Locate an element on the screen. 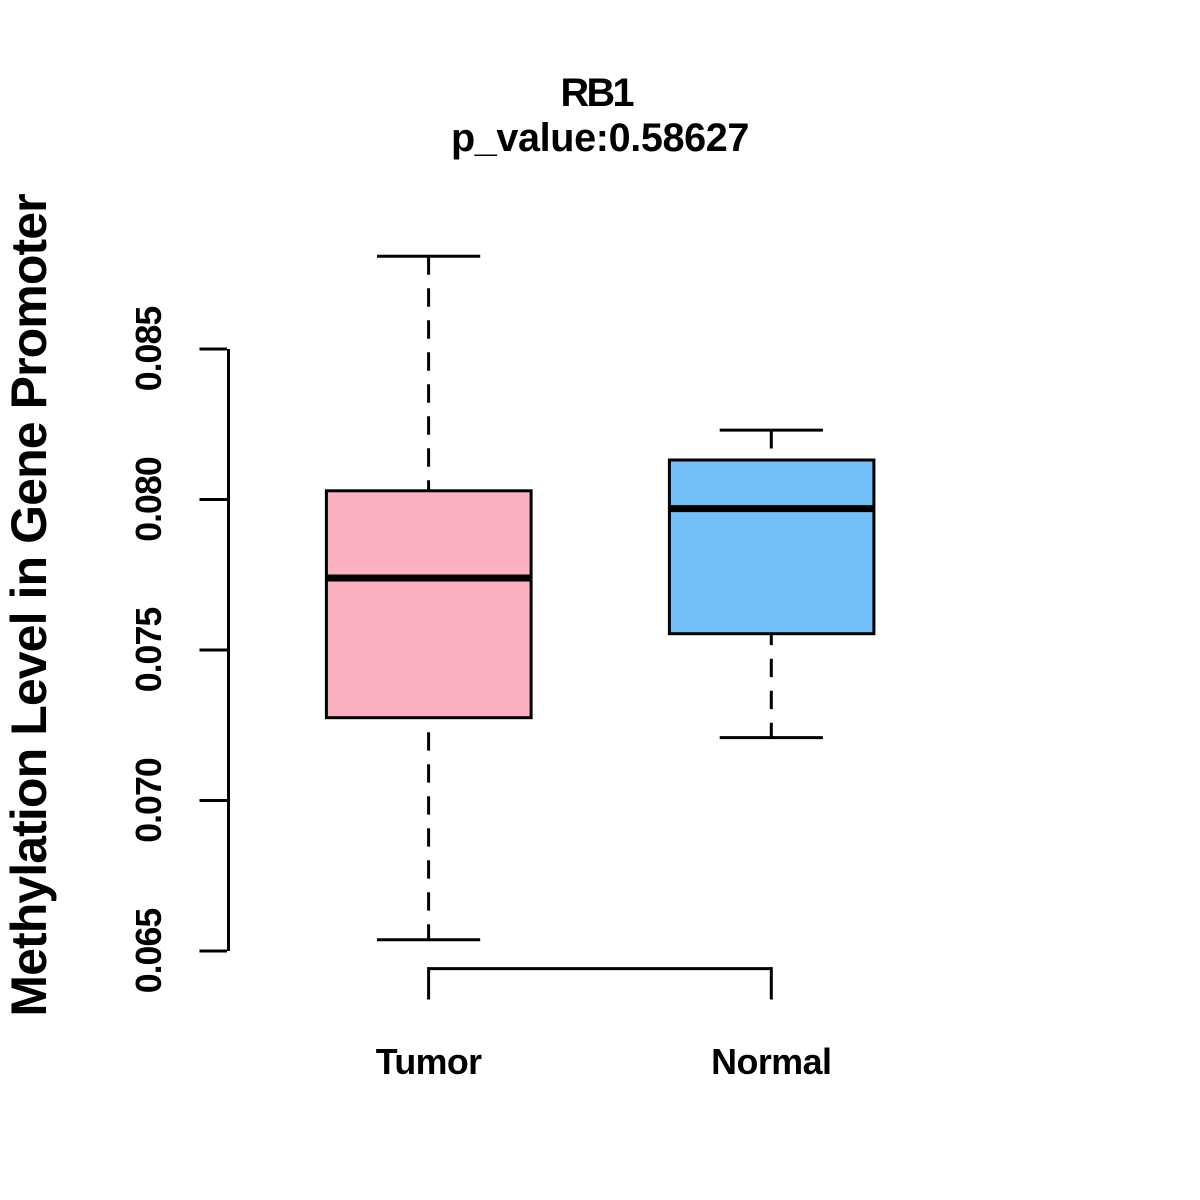 The image size is (1200, 1200). svg-text: 0.085 is located at coordinates (149, 349).